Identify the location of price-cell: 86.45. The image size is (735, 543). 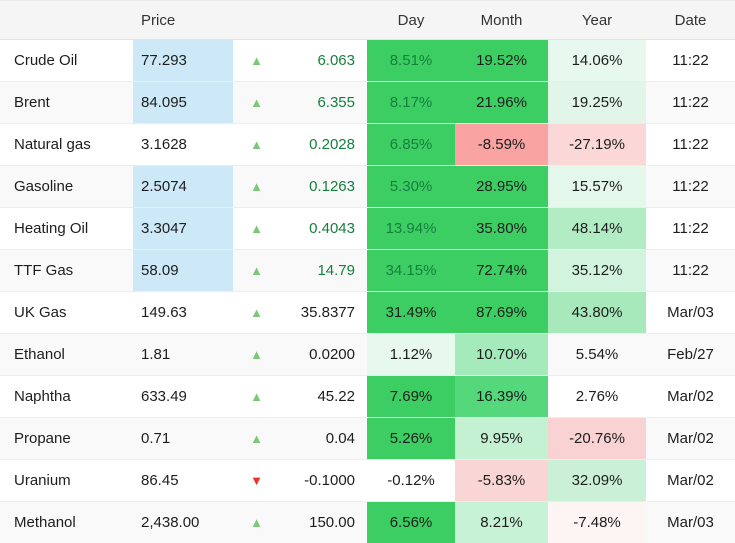
(183, 481).